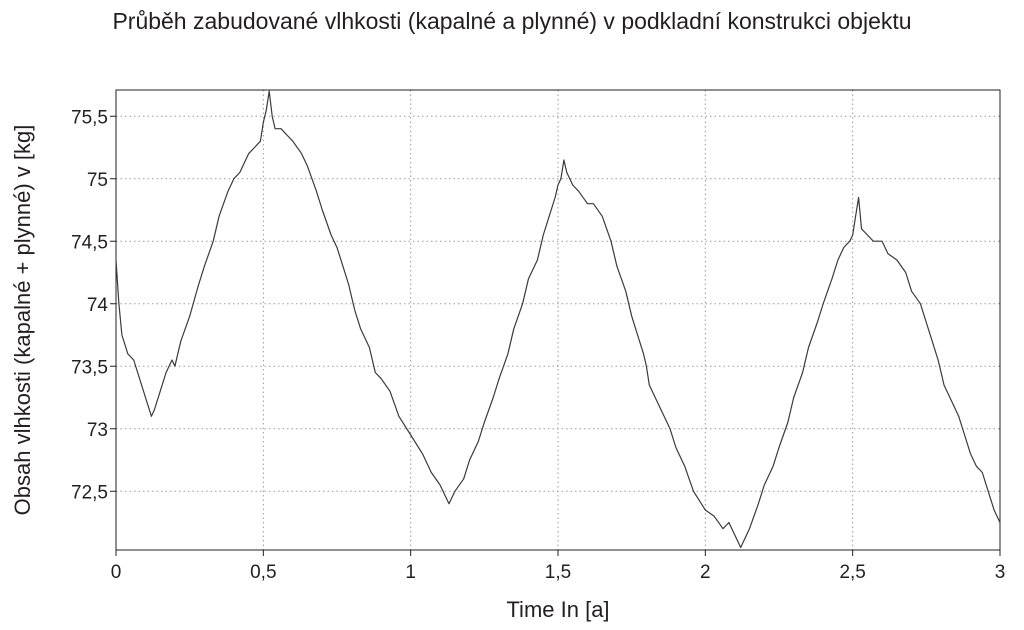 The image size is (1024, 630). I want to click on x-tick-label: 0, so click(116, 572).